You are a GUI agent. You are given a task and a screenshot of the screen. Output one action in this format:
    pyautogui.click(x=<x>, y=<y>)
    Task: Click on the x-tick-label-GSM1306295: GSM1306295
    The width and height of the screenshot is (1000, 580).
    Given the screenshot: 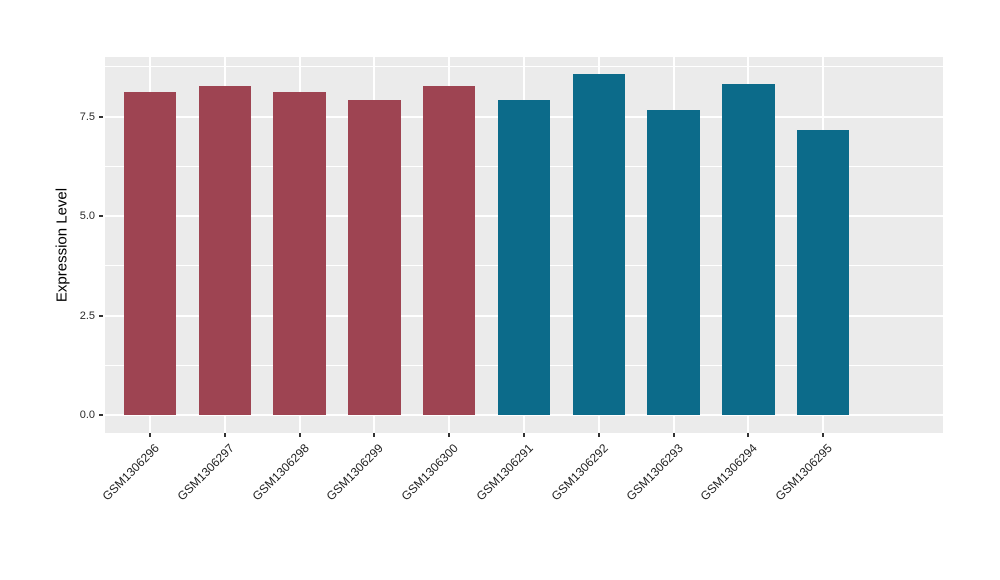 What is the action you would take?
    pyautogui.click(x=804, y=472)
    